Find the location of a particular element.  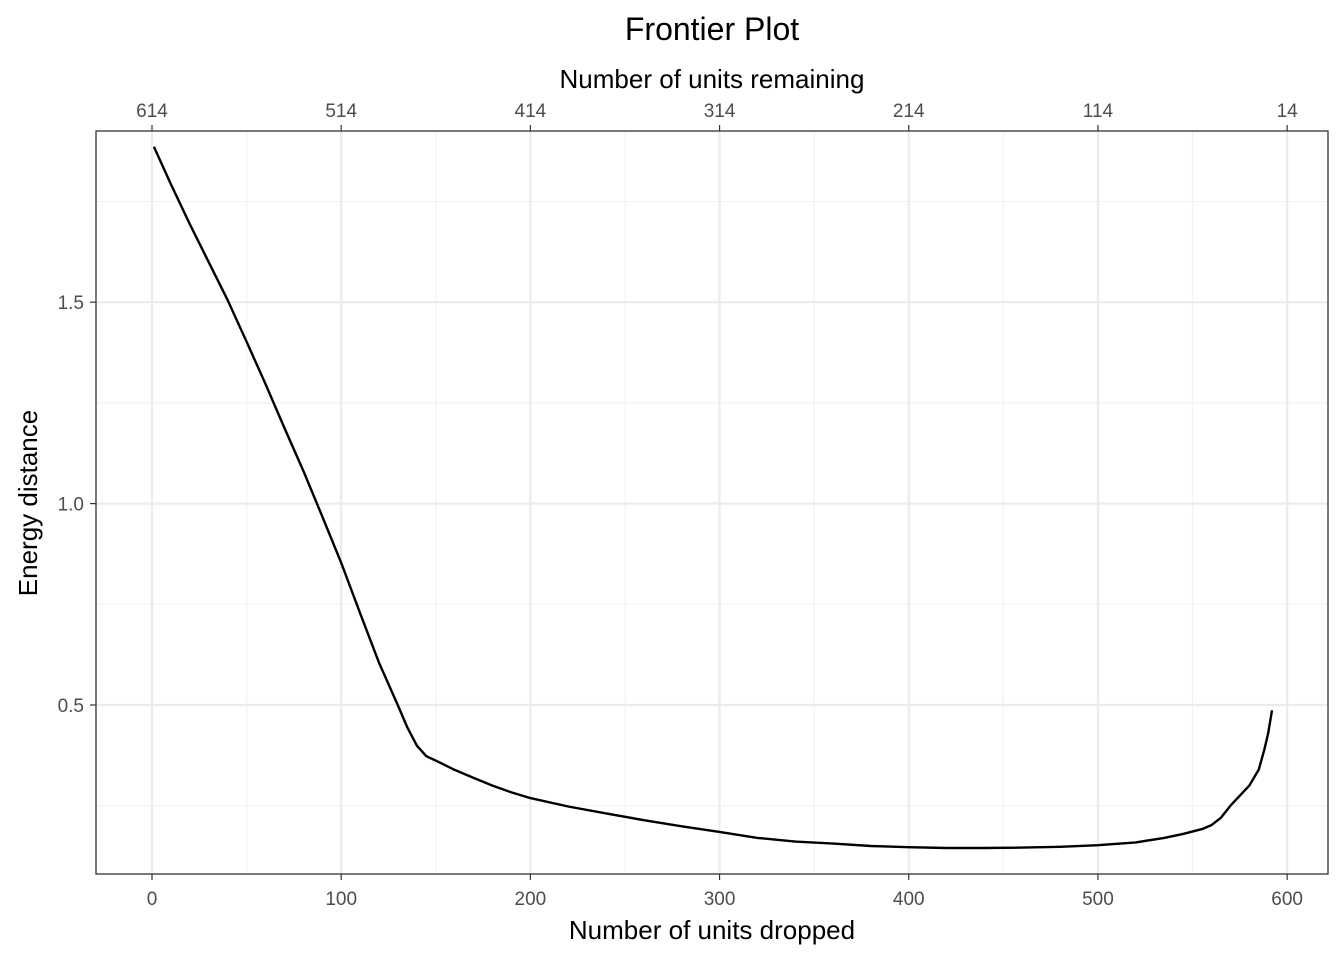

x-tick-label: 600 is located at coordinates (1287, 899).